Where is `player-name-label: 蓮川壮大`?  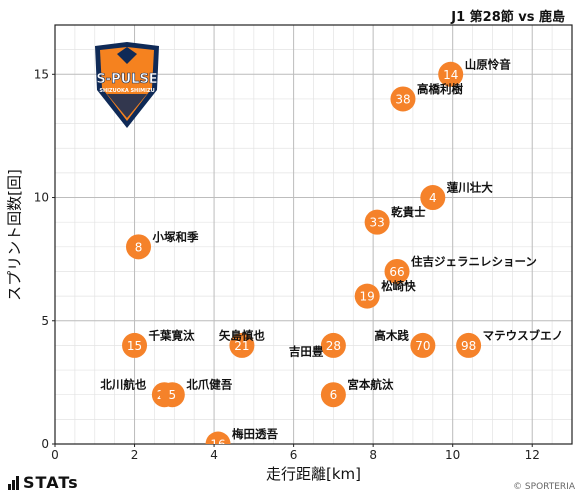 player-name-label: 蓮川壮大 is located at coordinates (470, 188).